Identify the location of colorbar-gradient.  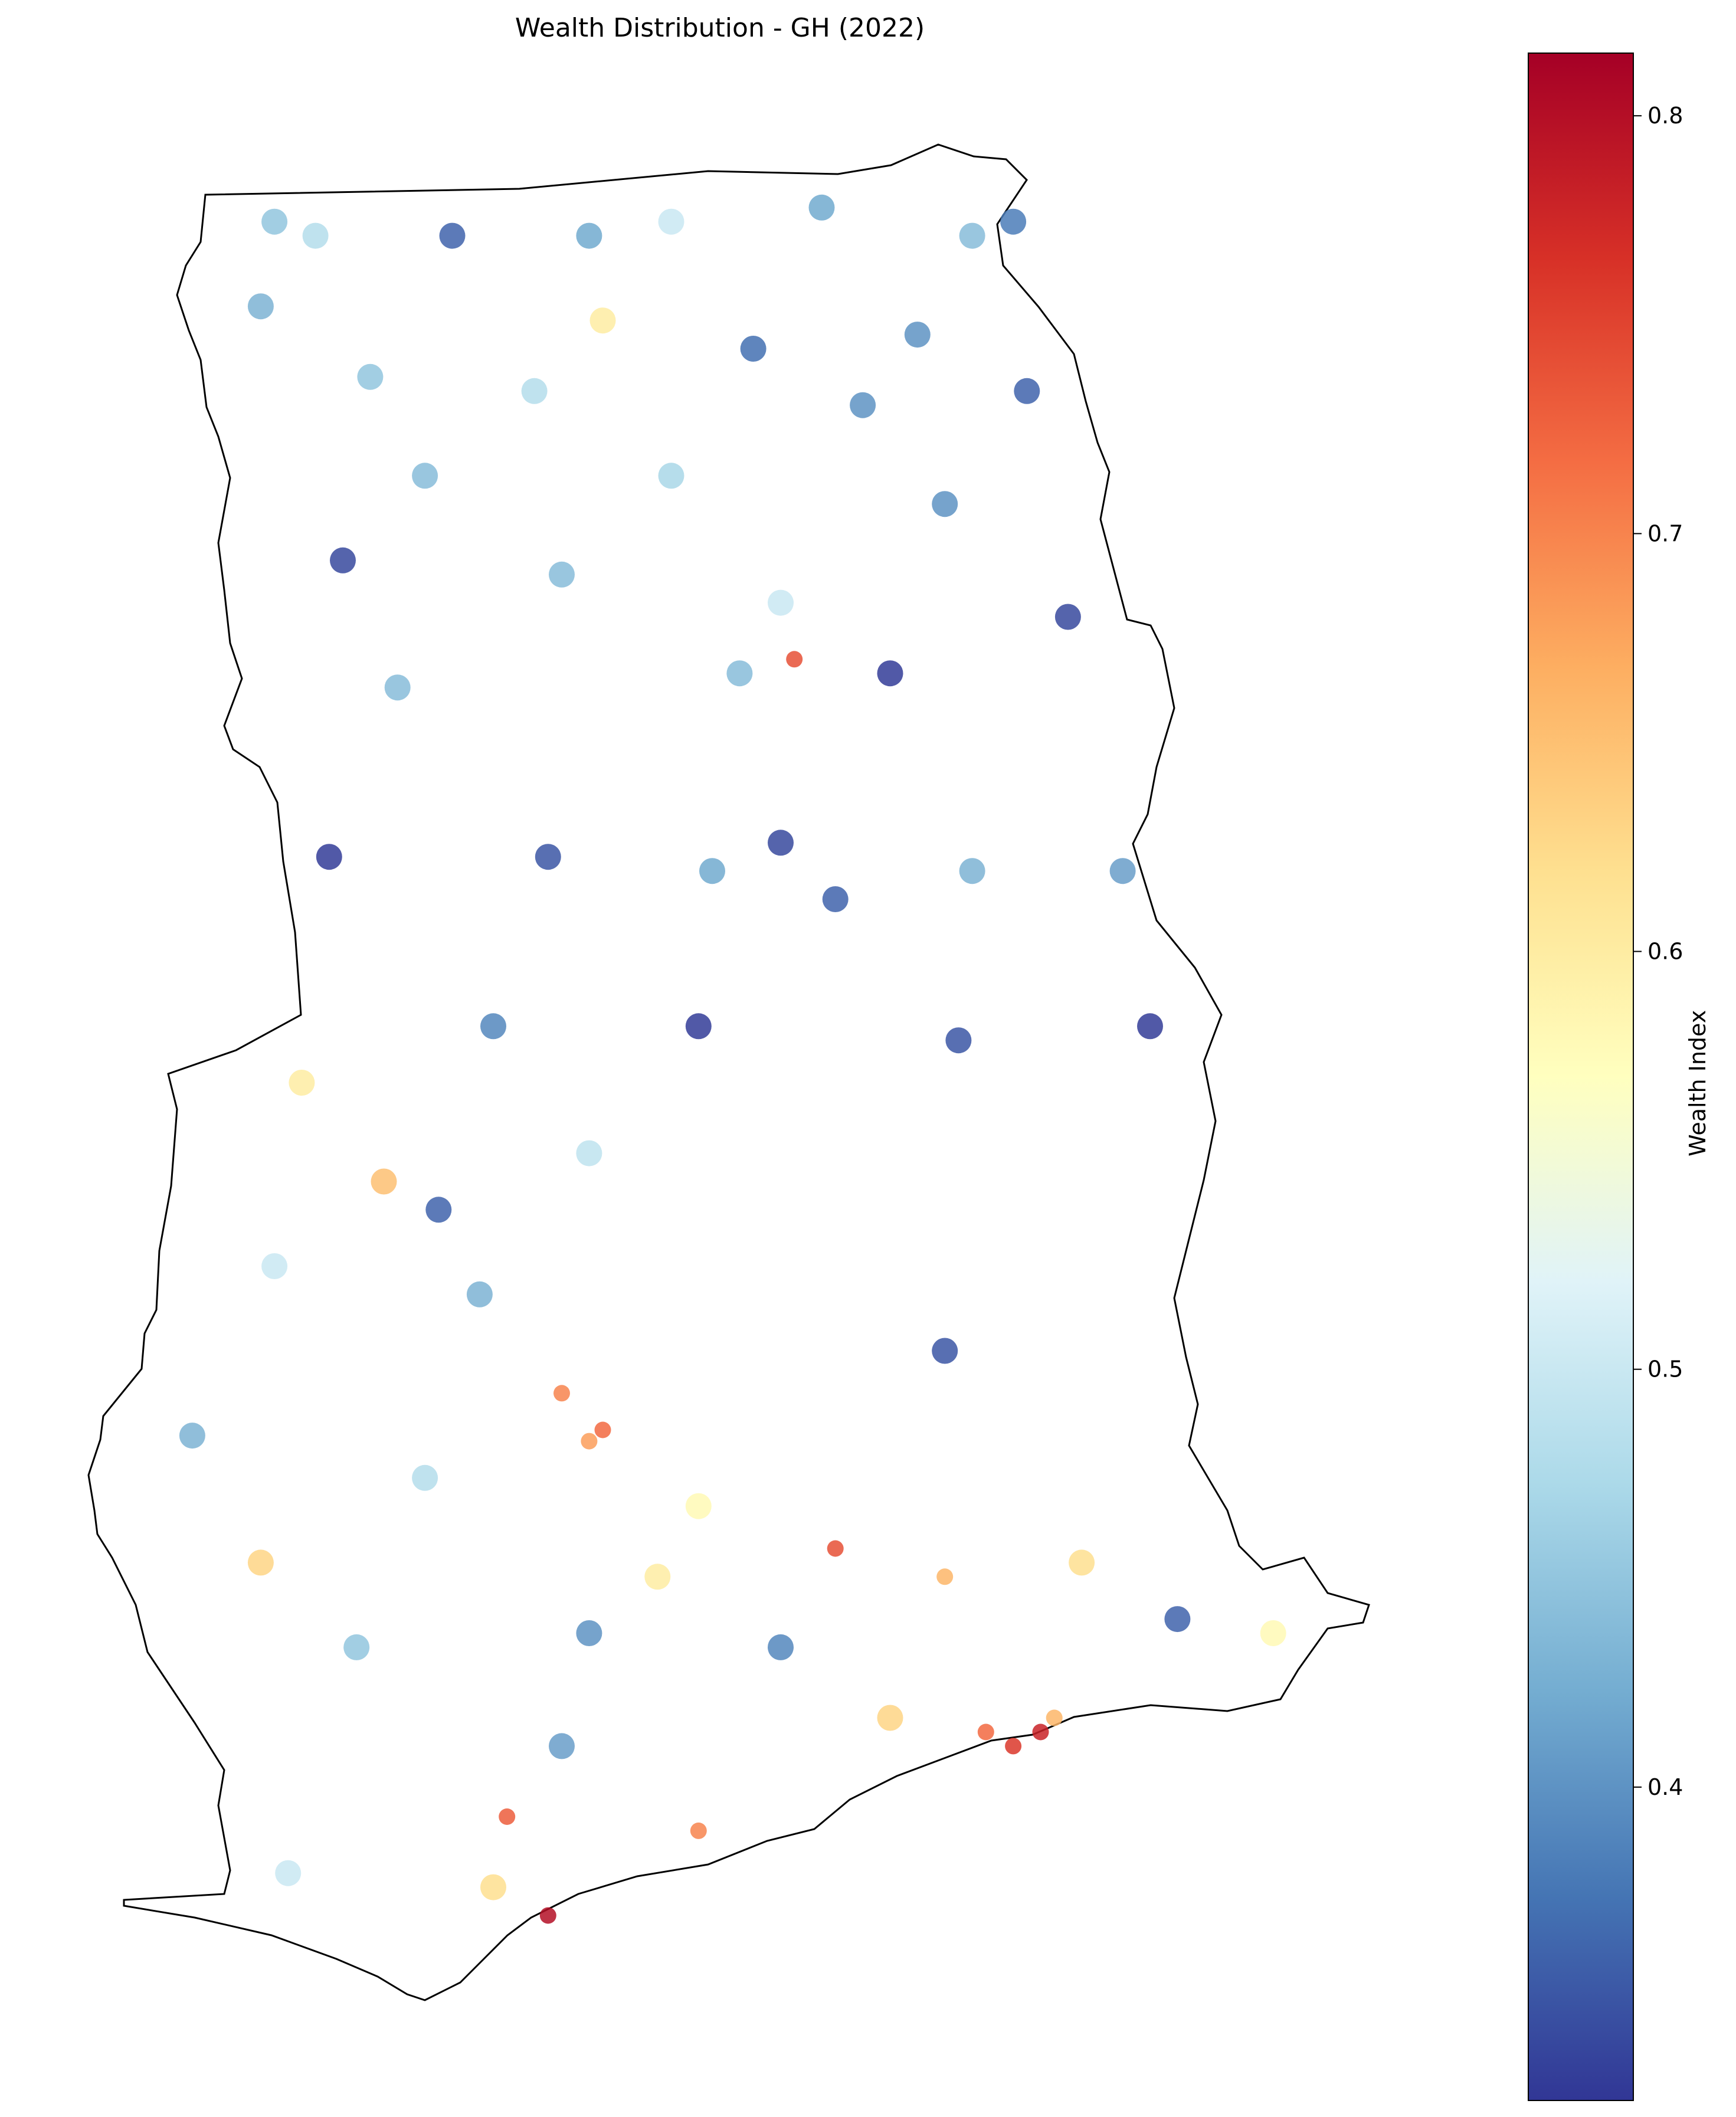
(1581, 1077).